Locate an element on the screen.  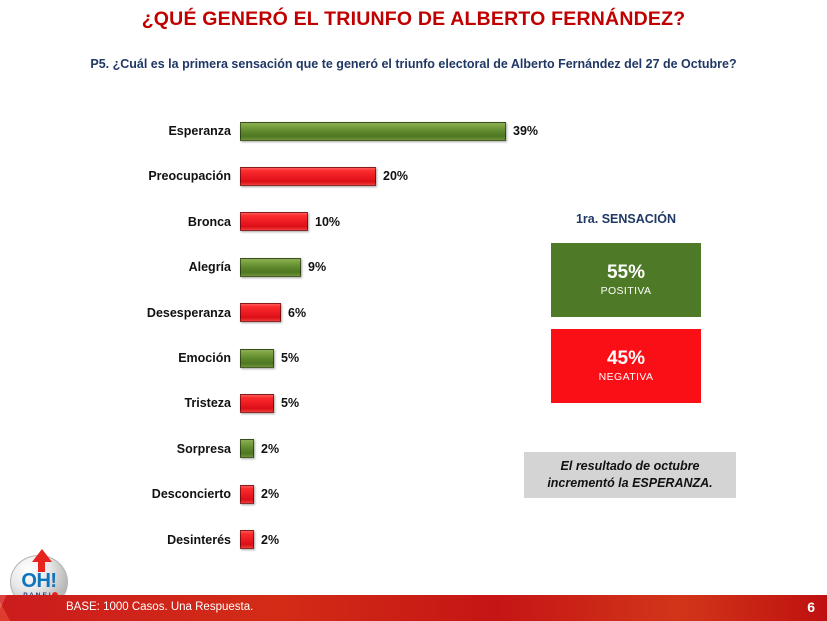
callout-line-2: incrementó la ESPERANZA. is located at coordinates (630, 483).